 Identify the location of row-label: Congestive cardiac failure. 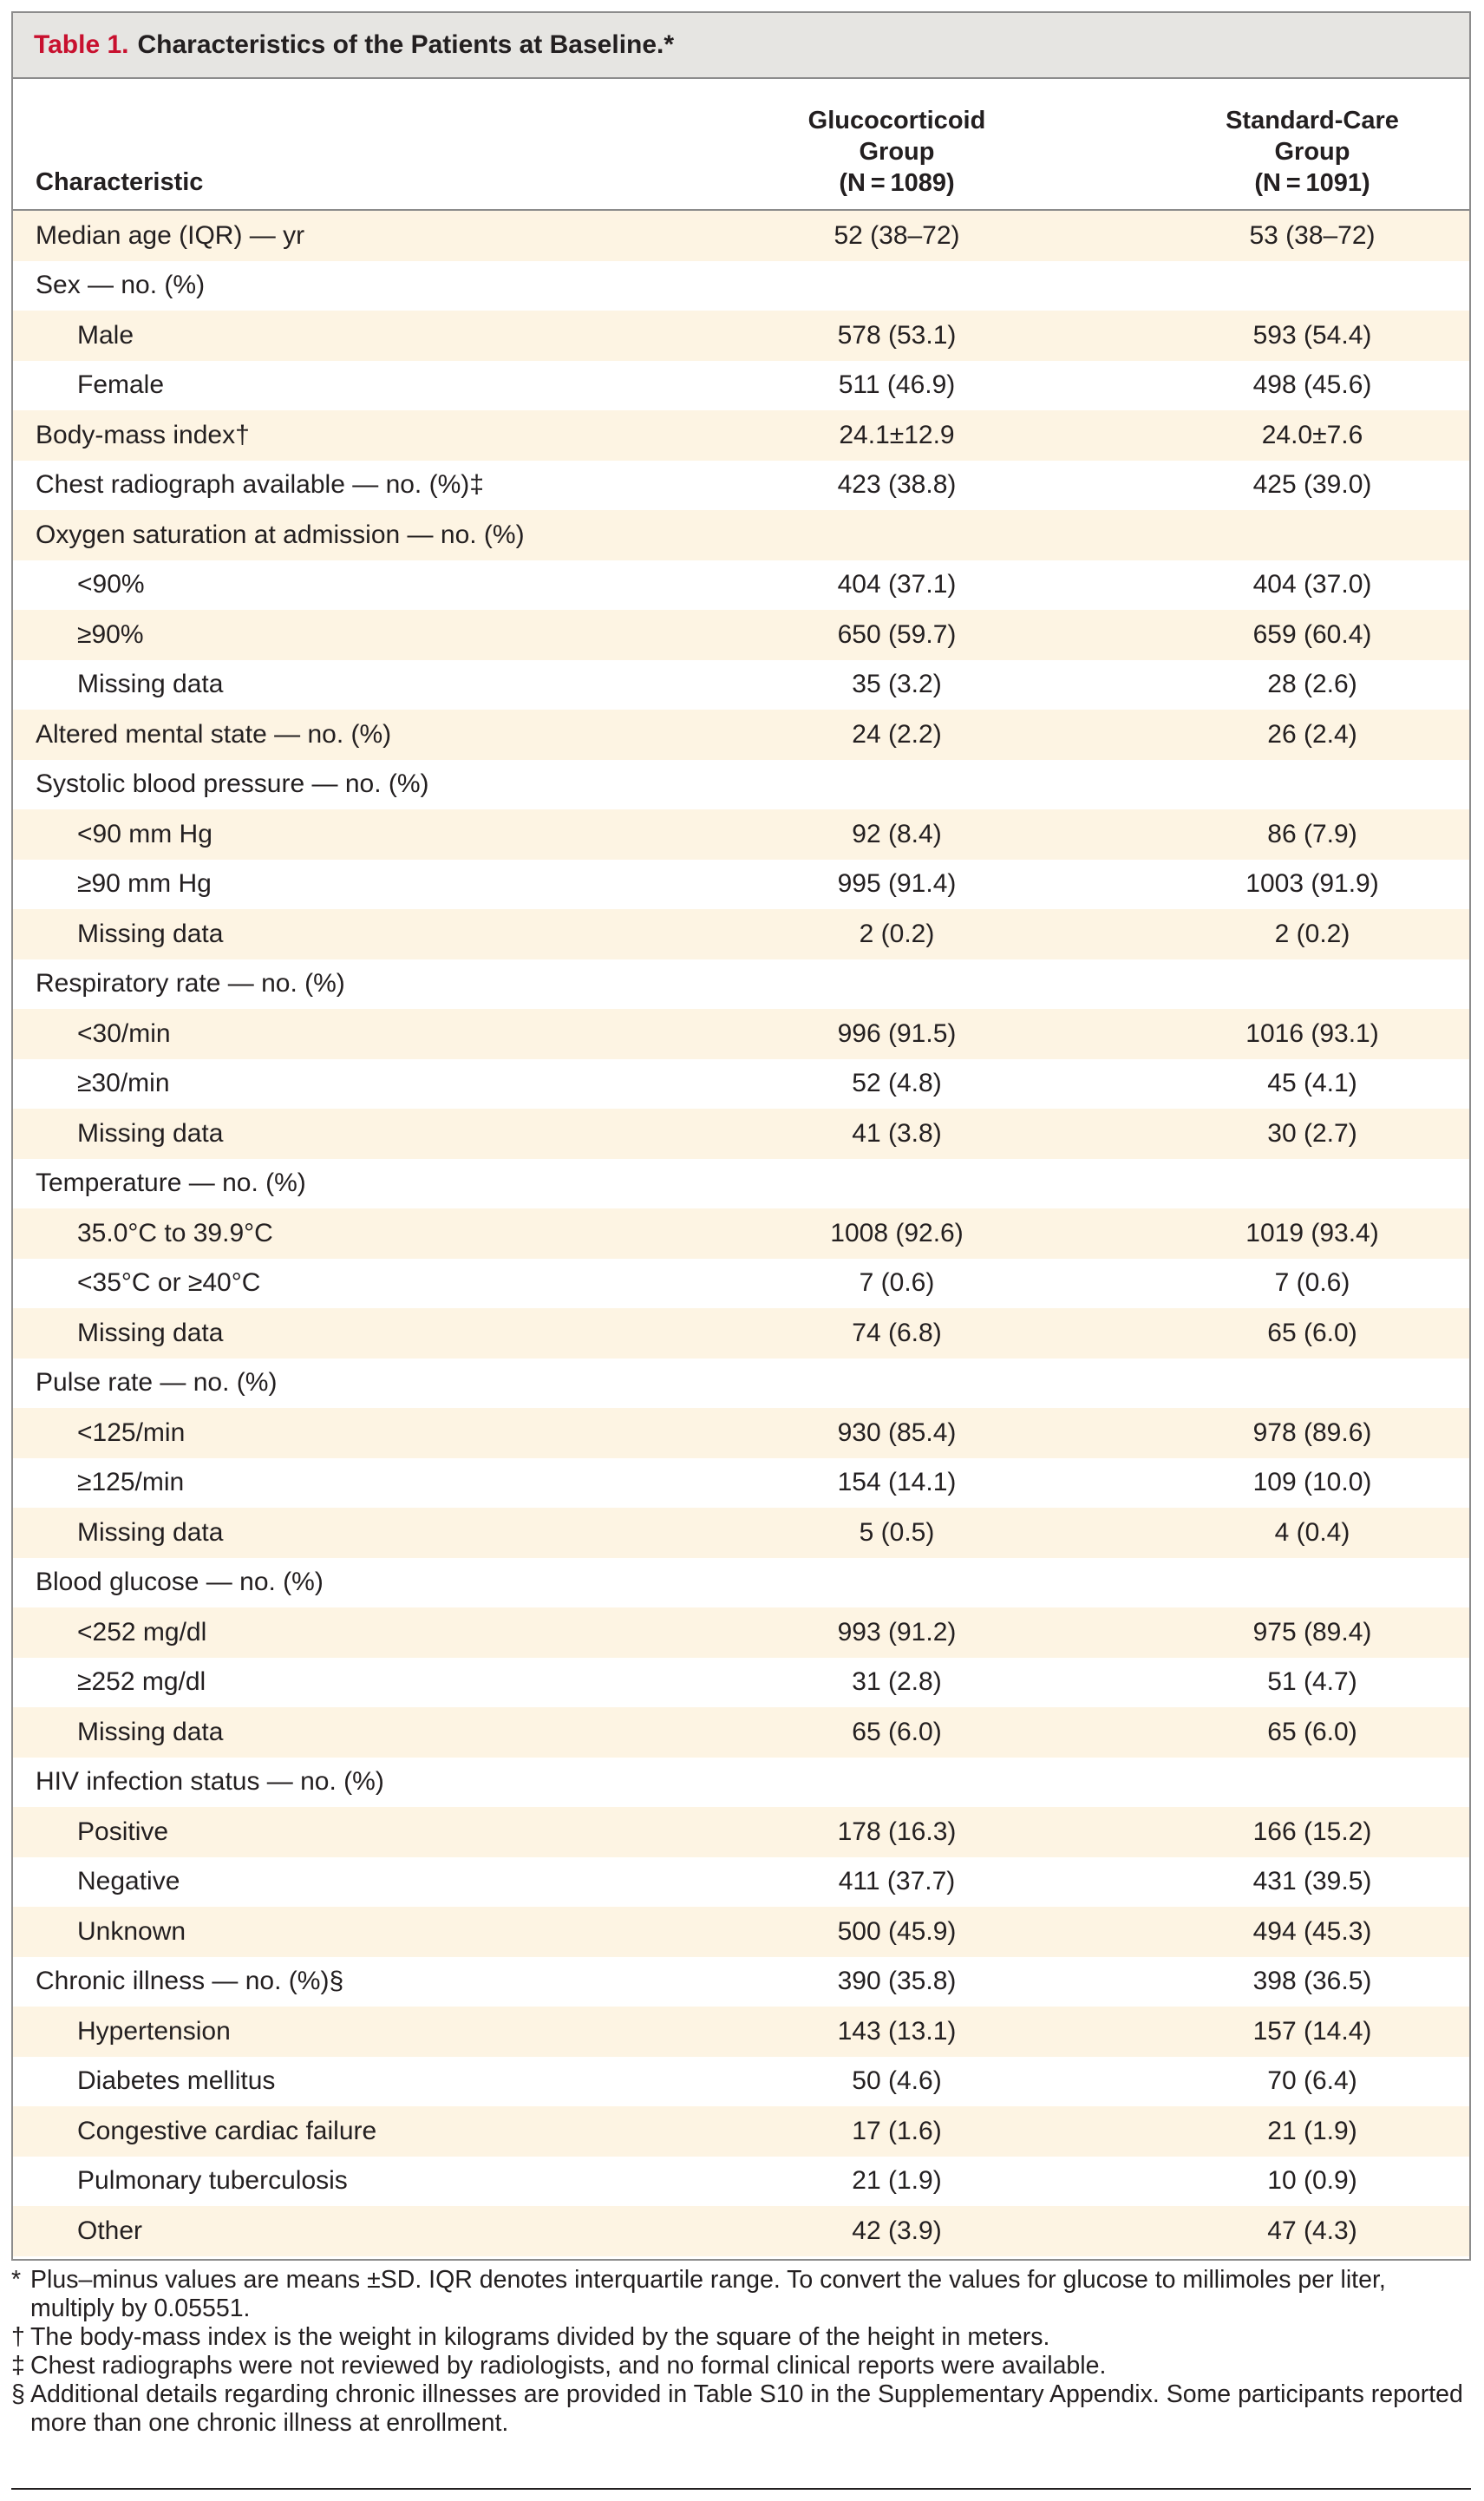
(227, 2130).